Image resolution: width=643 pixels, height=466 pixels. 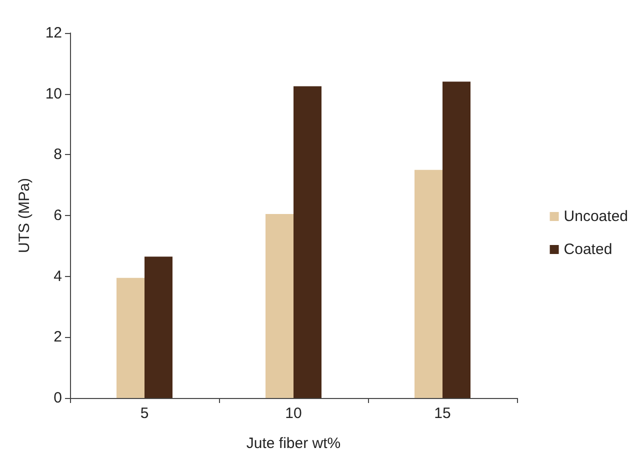 What do you see at coordinates (58, 215) in the screenshot?
I see `y-tick-label: 6` at bounding box center [58, 215].